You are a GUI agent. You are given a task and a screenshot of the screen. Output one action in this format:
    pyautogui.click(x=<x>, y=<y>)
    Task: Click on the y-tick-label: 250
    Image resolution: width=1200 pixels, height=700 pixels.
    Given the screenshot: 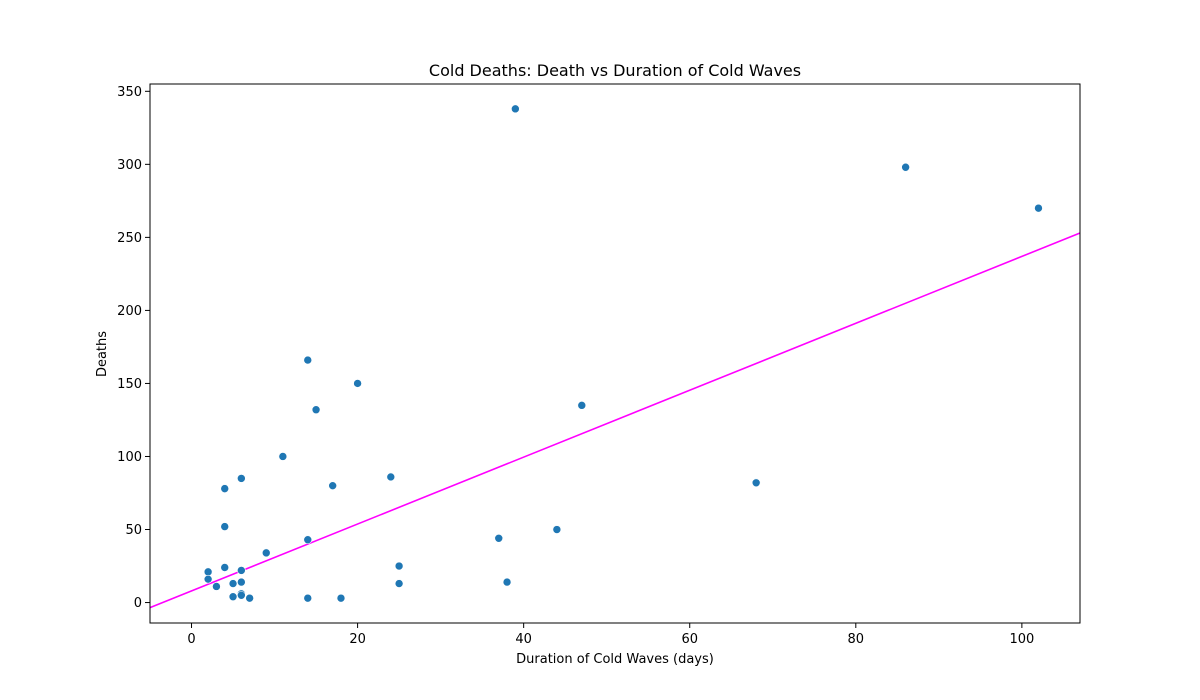 What is the action you would take?
    pyautogui.click(x=129, y=238)
    